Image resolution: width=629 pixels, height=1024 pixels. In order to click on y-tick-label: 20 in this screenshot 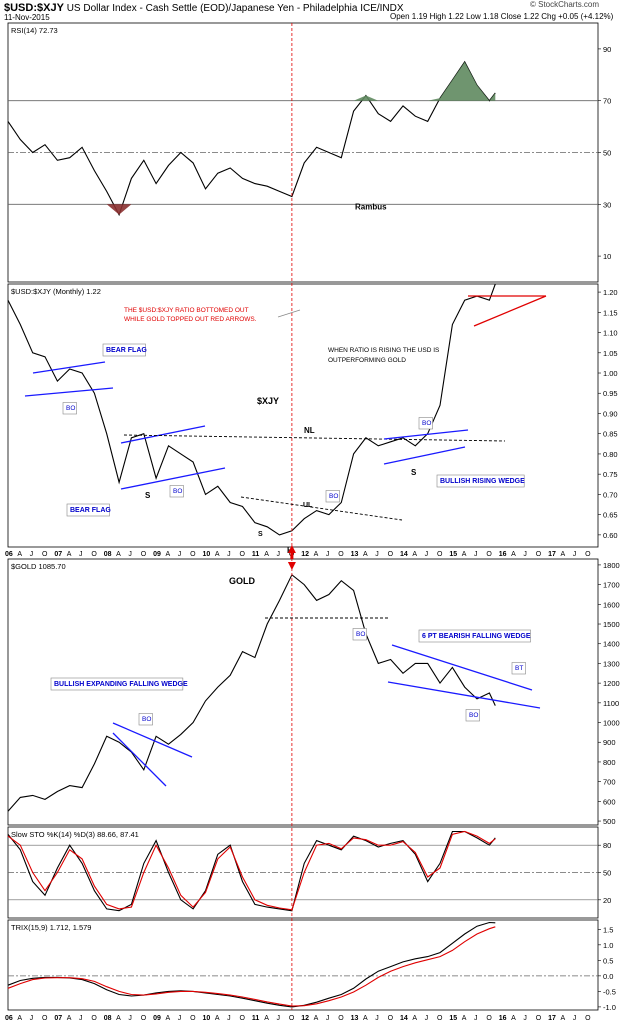, I will do `click(607, 900)`.